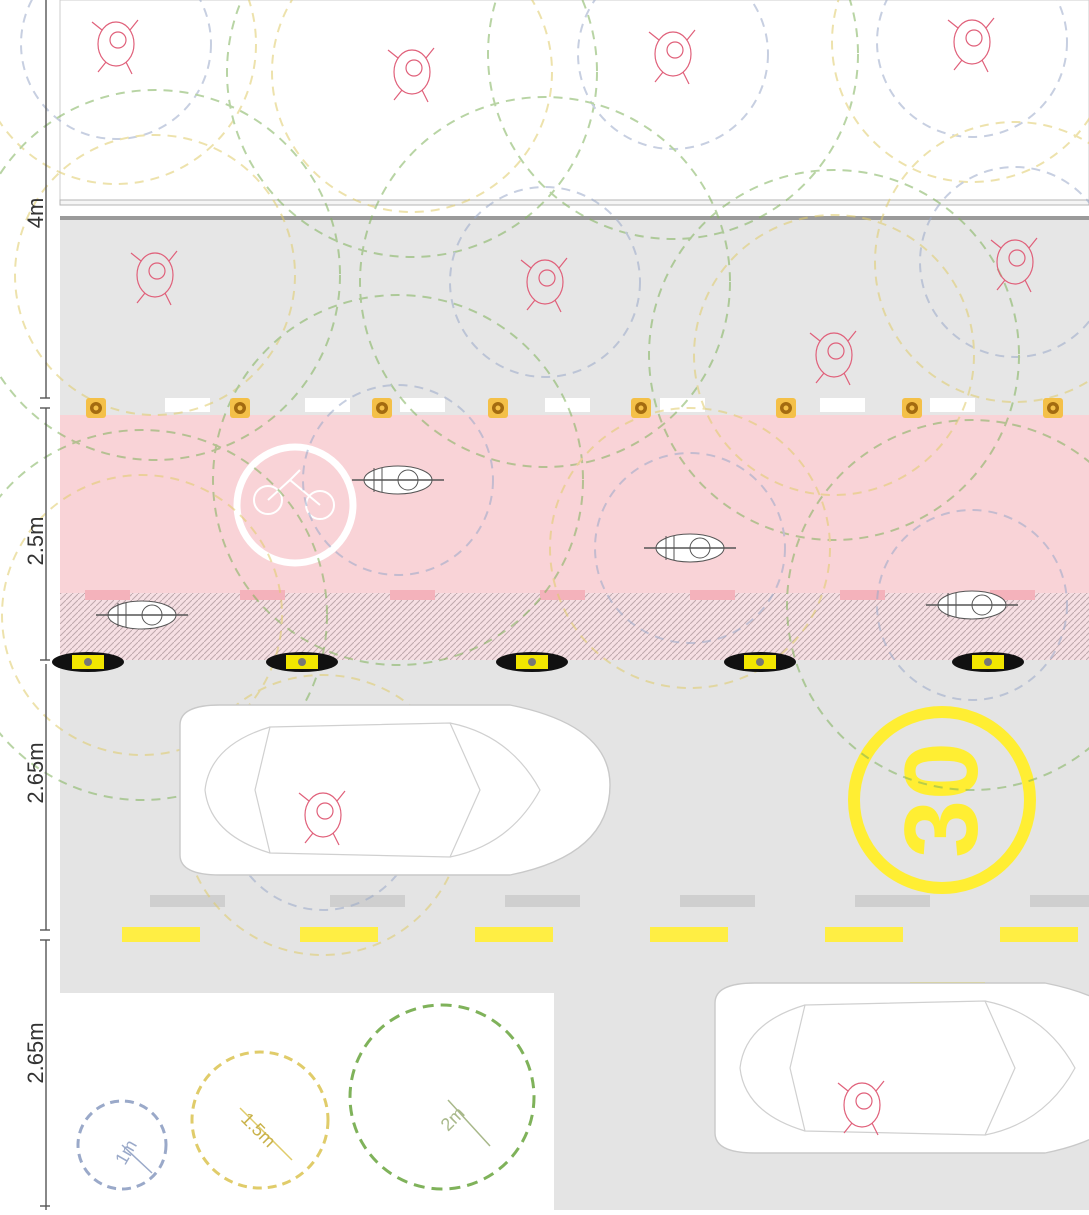 The height and width of the screenshot is (1215, 1089). Describe the element at coordinates (574, 218) in the screenshot. I see `curb-shadow` at that location.